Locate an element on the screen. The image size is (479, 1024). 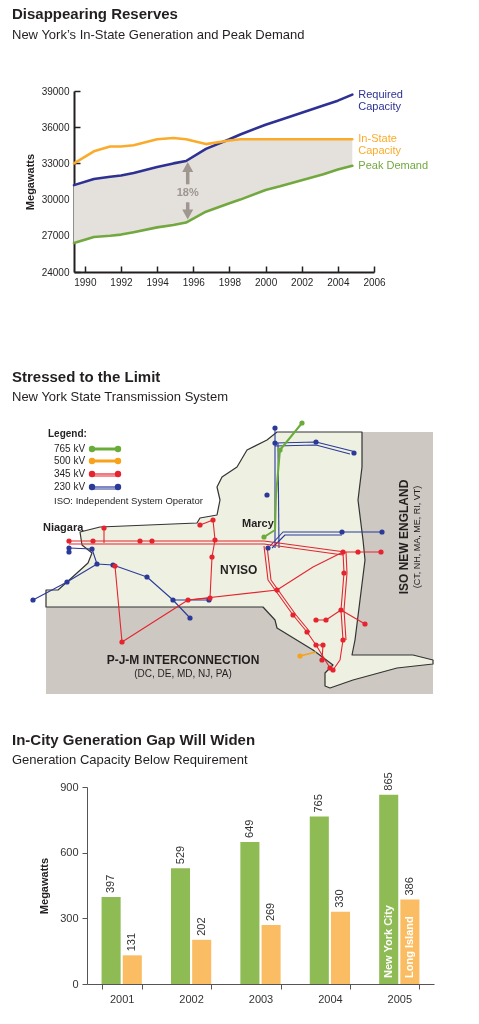
text: Legend: is located at coordinates (67, 433).